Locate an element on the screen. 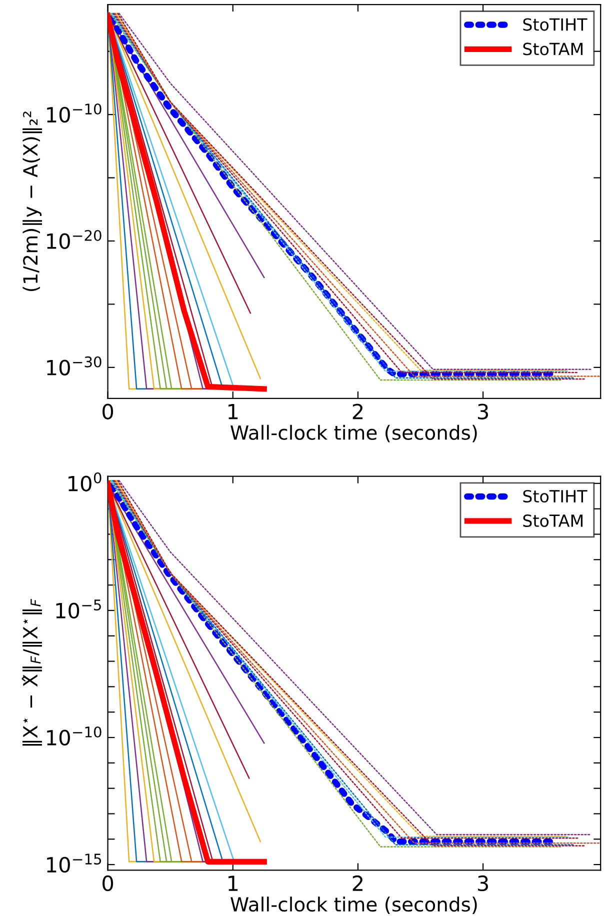 This screenshot has height=916, width=616. y-tick-label: 10$^{−30}$ is located at coordinates (74, 366).